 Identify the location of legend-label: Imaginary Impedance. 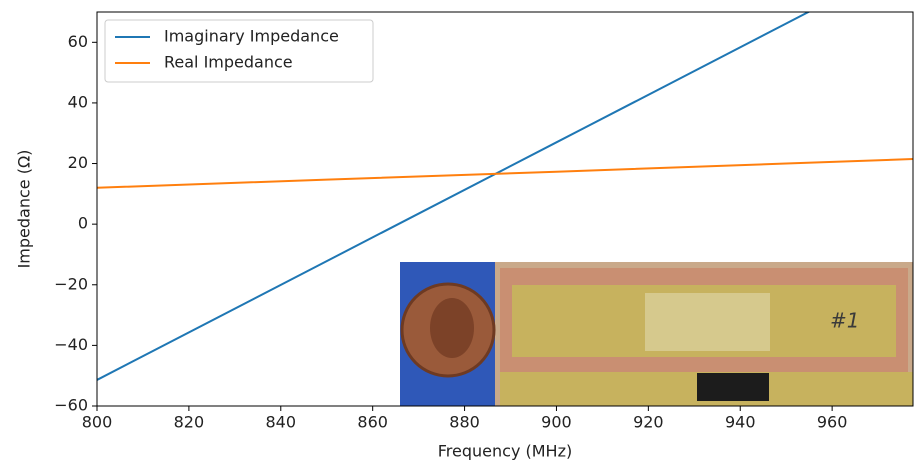
(251, 36).